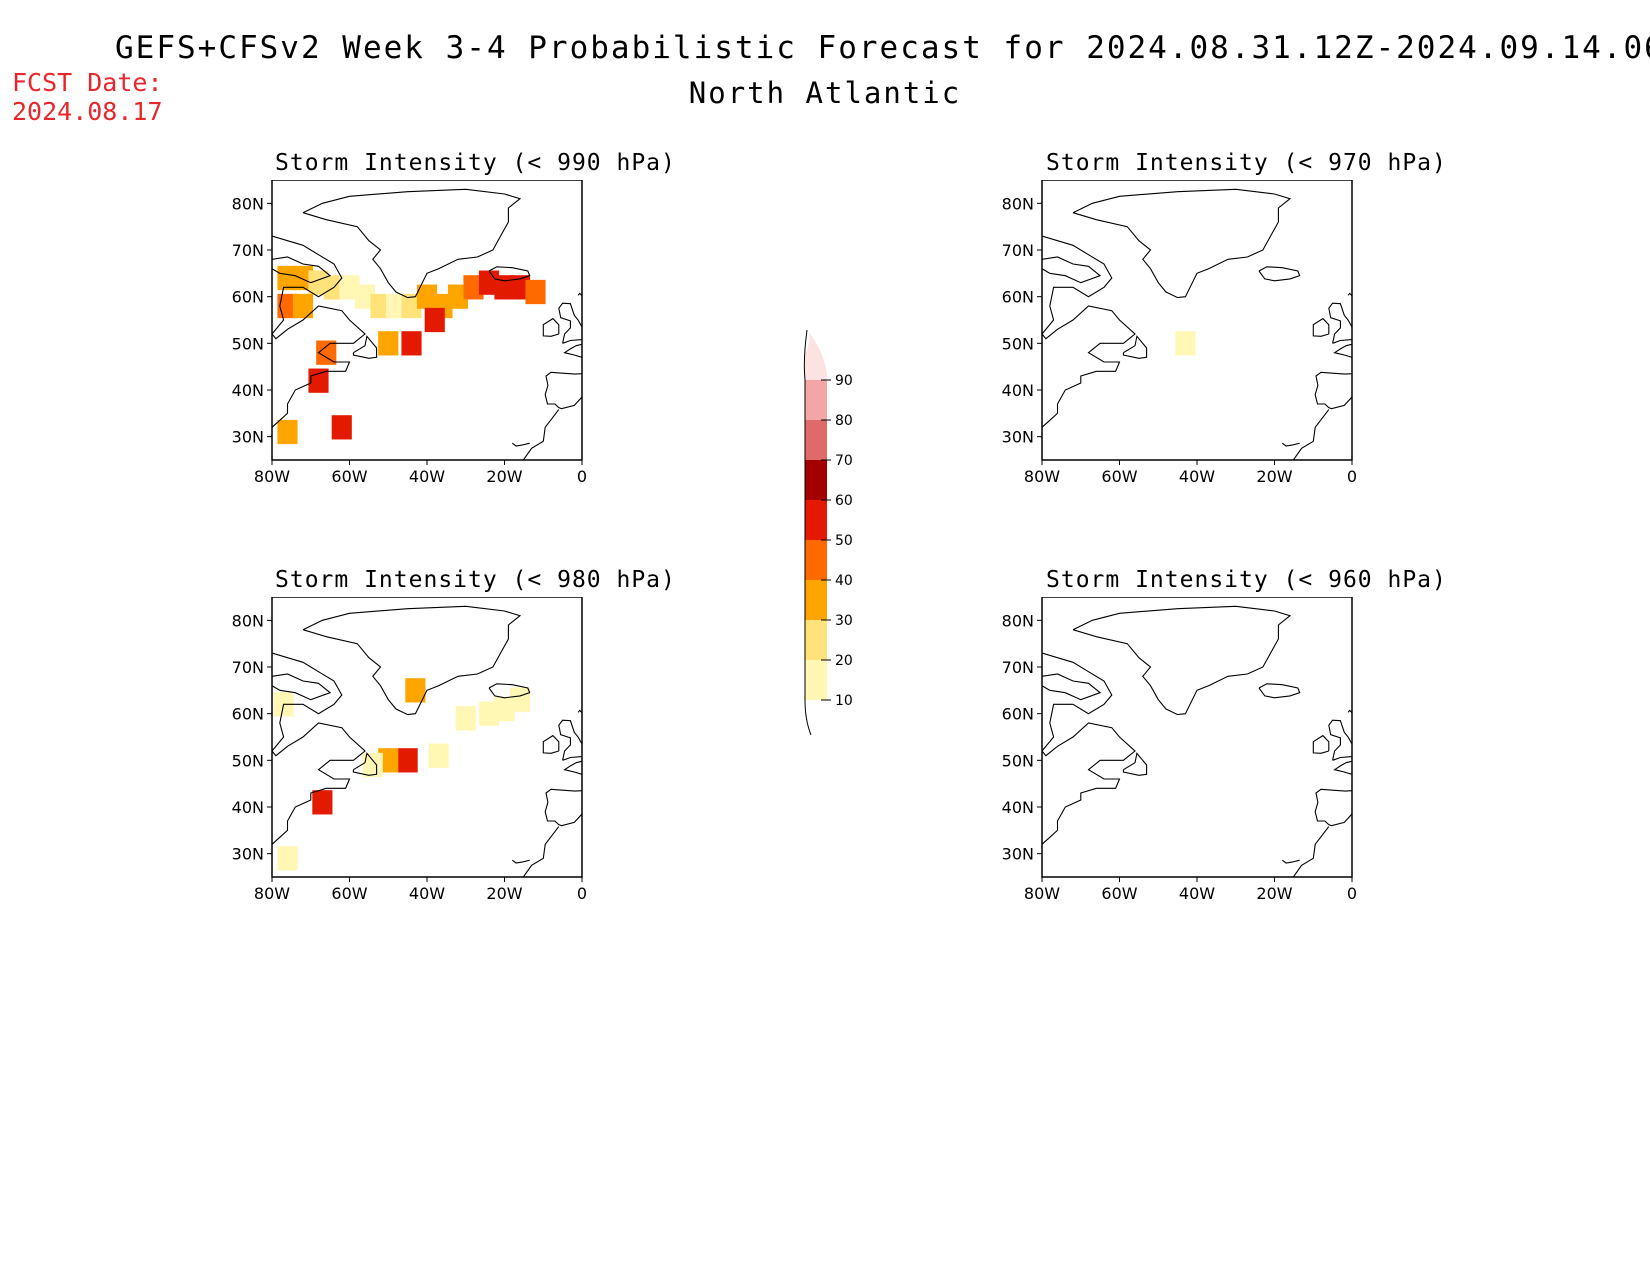  What do you see at coordinates (1274, 893) in the screenshot?
I see `p960-lon-label-3: 20W` at bounding box center [1274, 893].